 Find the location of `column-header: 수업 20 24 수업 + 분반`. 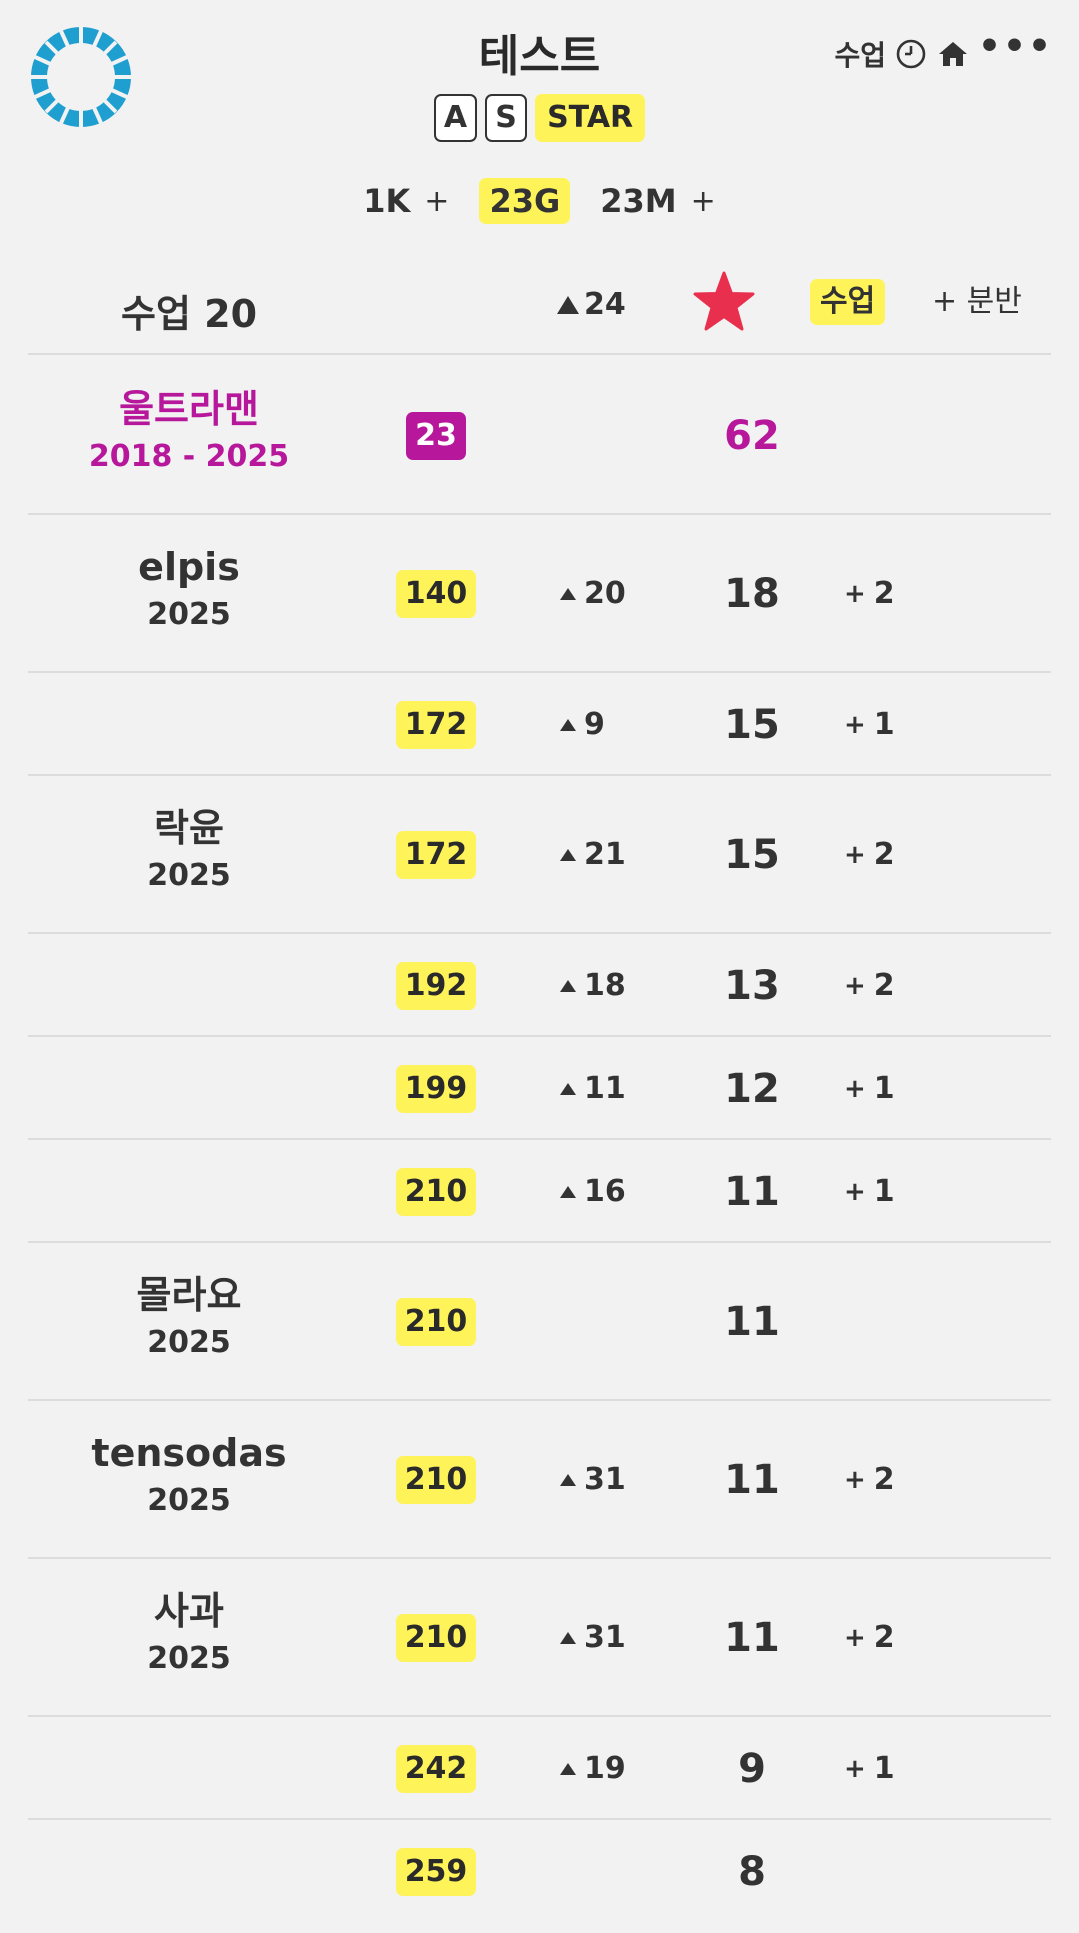

column-header: 수업 20 24 수업 + 분반 is located at coordinates (539, 310).